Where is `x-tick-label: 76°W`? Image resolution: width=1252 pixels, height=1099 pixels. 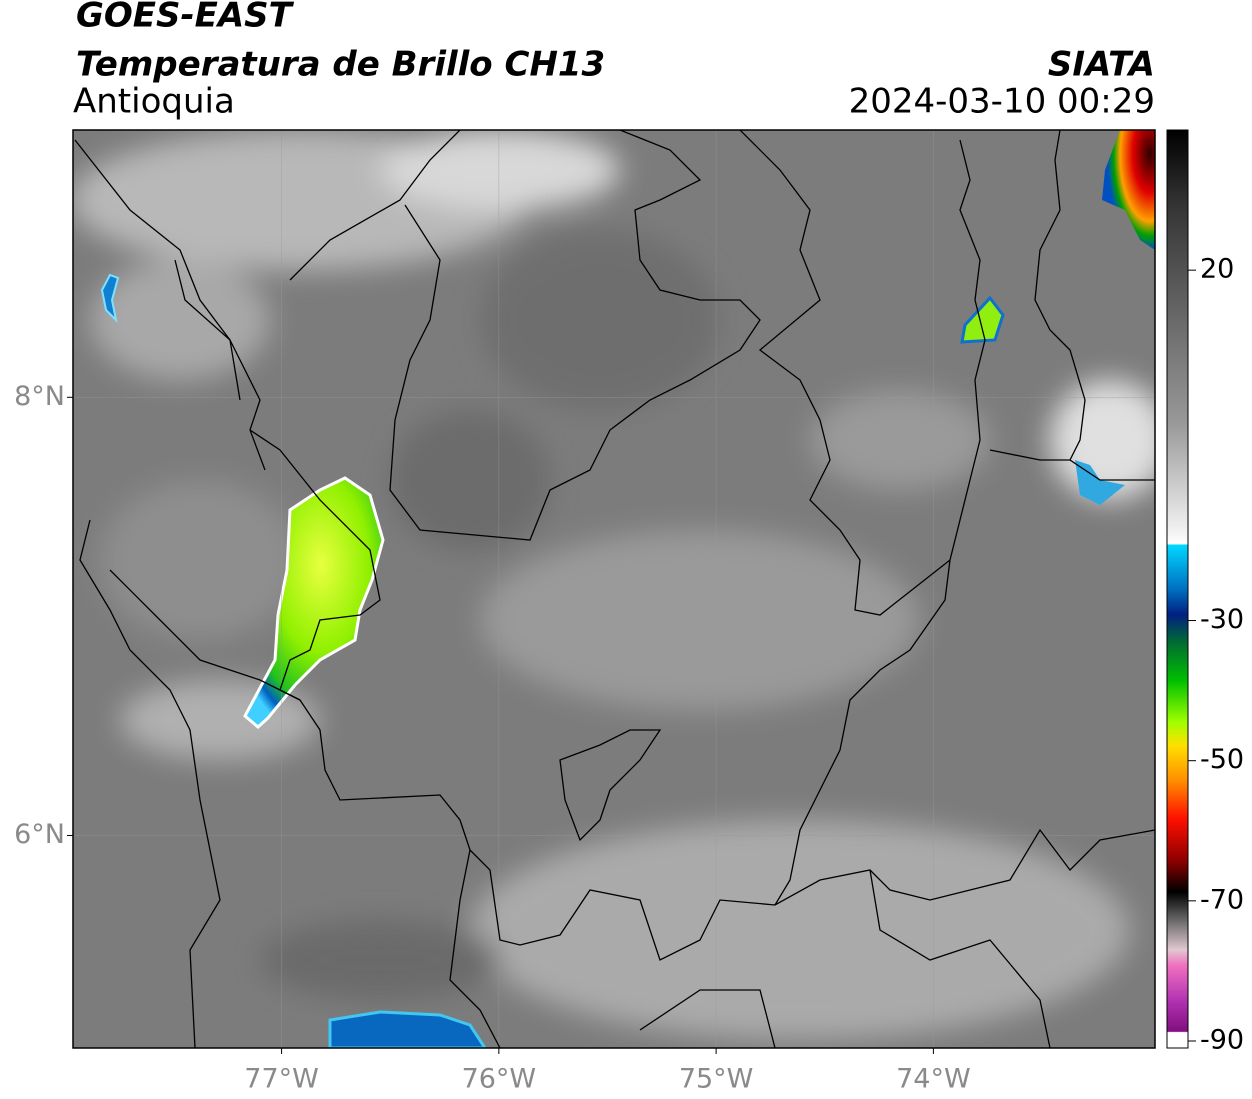 x-tick-label: 76°W is located at coordinates (499, 1079).